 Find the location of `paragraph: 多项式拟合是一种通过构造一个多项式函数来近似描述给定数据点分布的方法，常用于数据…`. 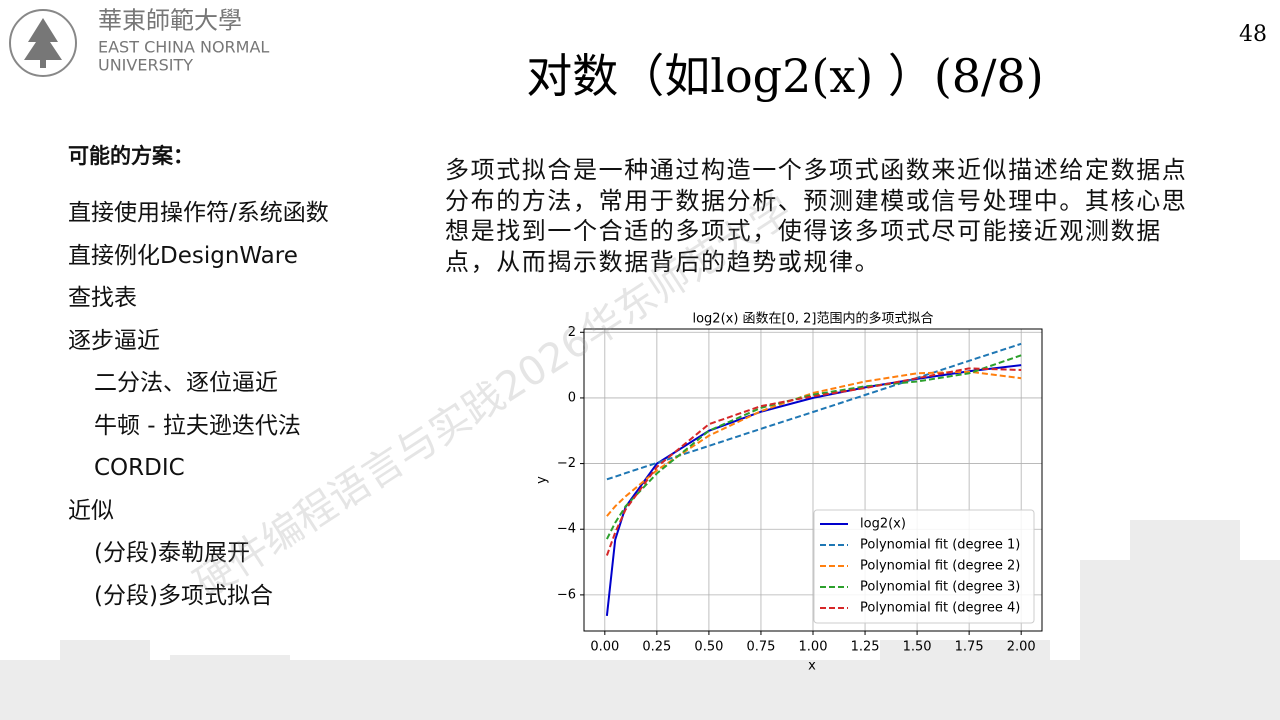

paragraph: 多项式拟合是一种通过构造一个多项式函数来近似描述给定数据点分布的方法，常用于数据… is located at coordinates (816, 216).